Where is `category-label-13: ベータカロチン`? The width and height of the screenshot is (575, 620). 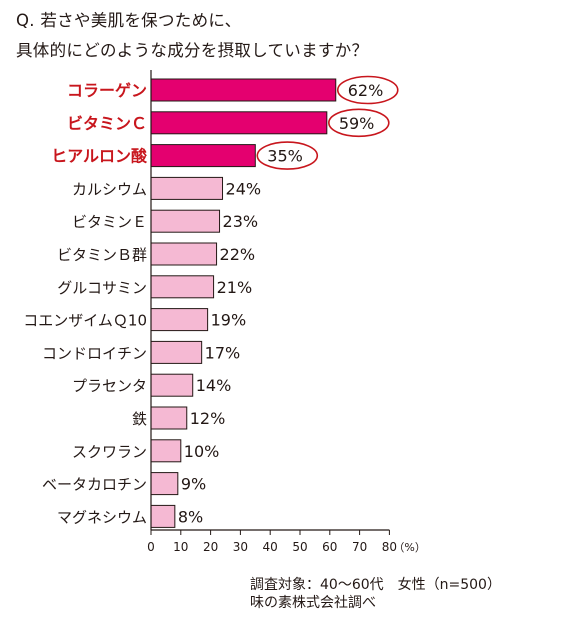 category-label-13: ベータカロチン is located at coordinates (94, 485).